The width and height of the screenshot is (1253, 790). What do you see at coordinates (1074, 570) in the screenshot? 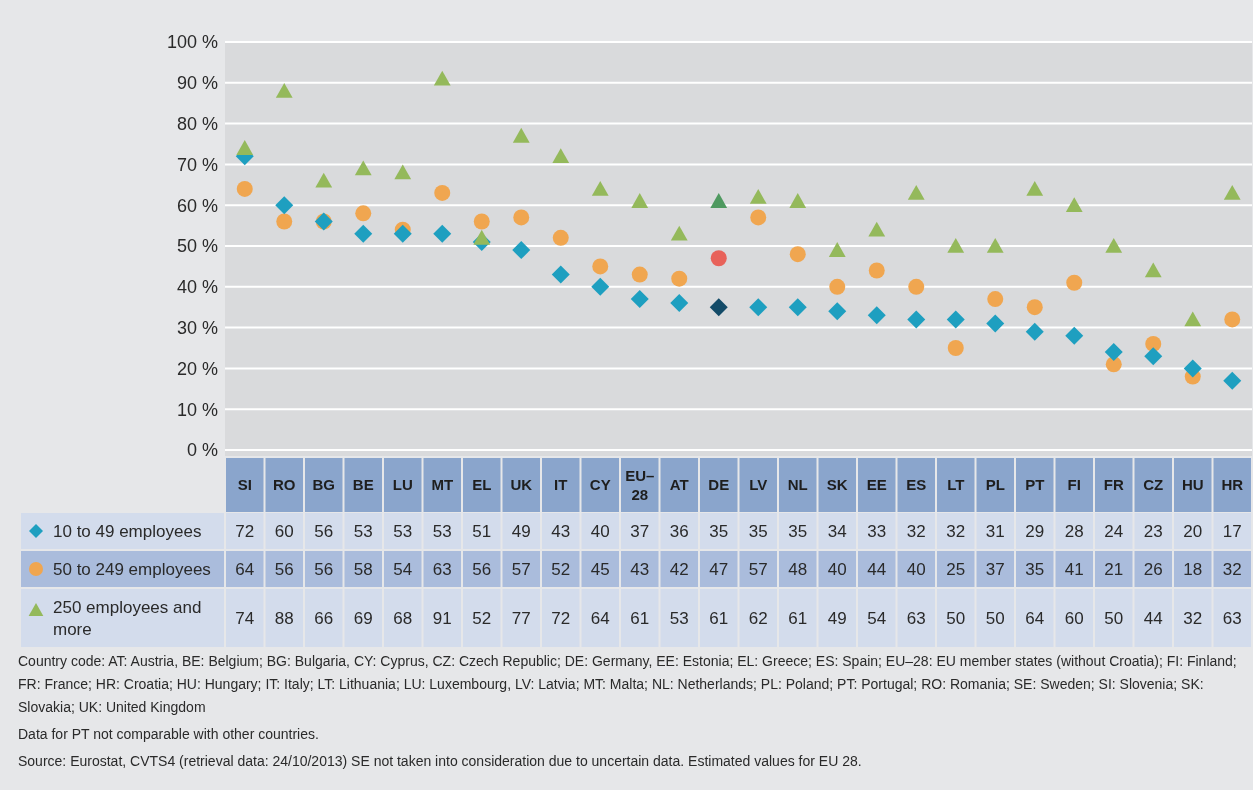
I see `data-label: 41` at bounding box center [1074, 570].